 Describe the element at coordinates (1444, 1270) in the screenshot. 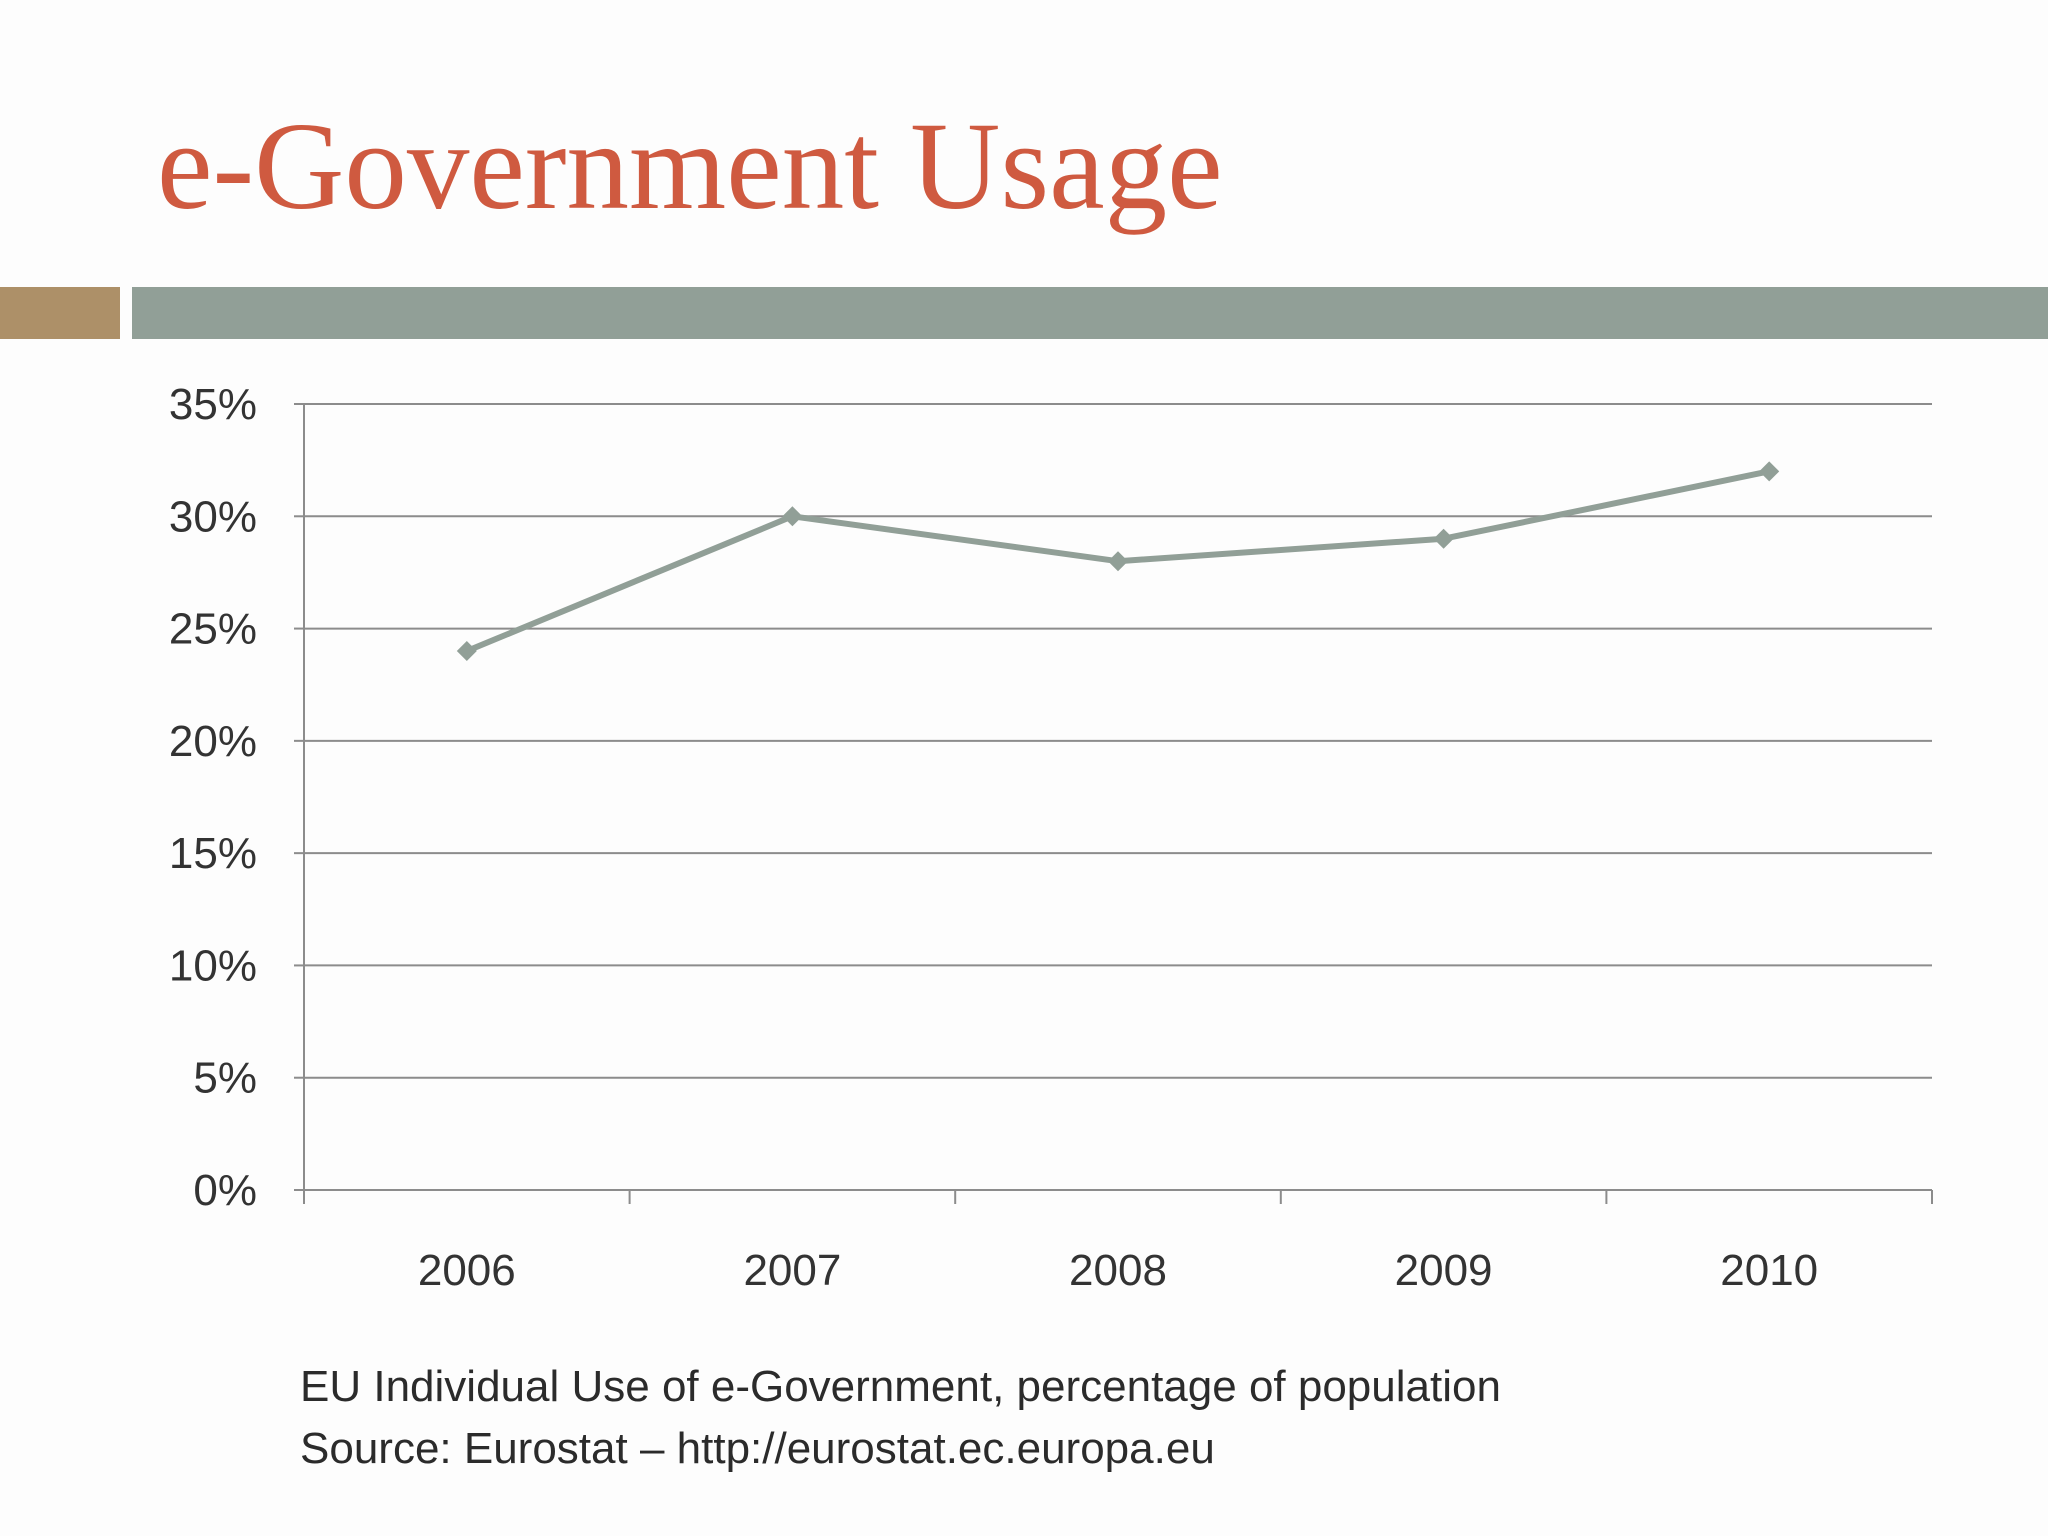

I see `x-tick-label: 2009` at that location.